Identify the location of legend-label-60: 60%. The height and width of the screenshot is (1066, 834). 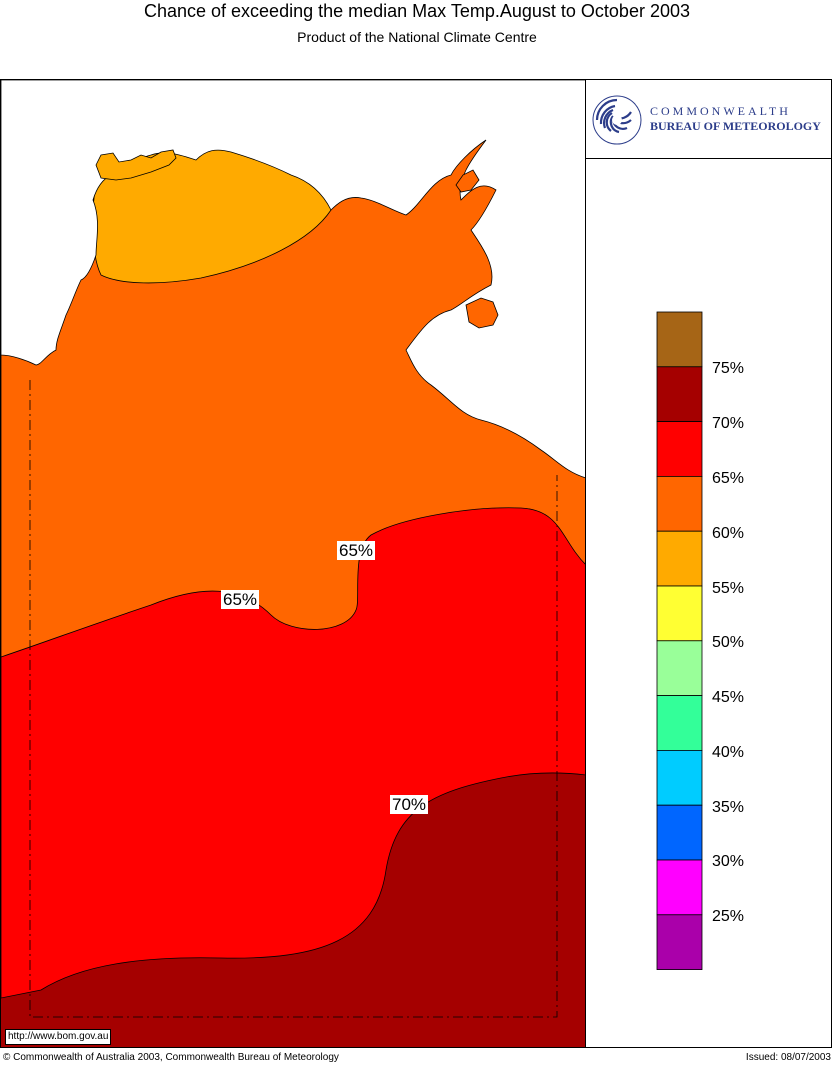
(728, 533).